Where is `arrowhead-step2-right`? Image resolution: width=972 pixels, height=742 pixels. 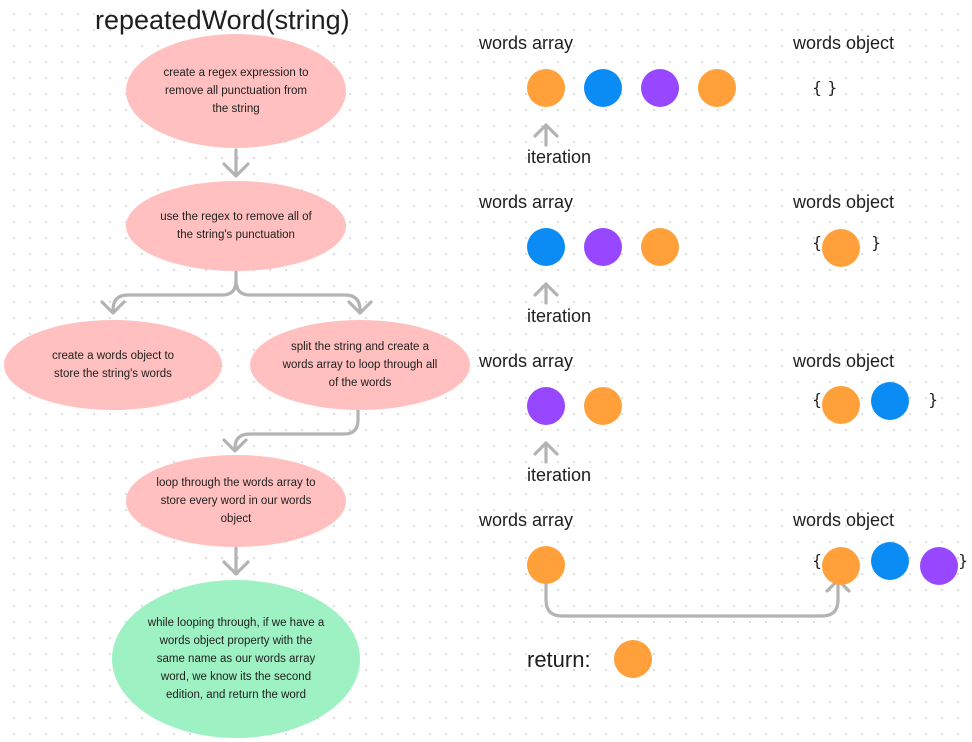 arrowhead-step2-right is located at coordinates (360, 307).